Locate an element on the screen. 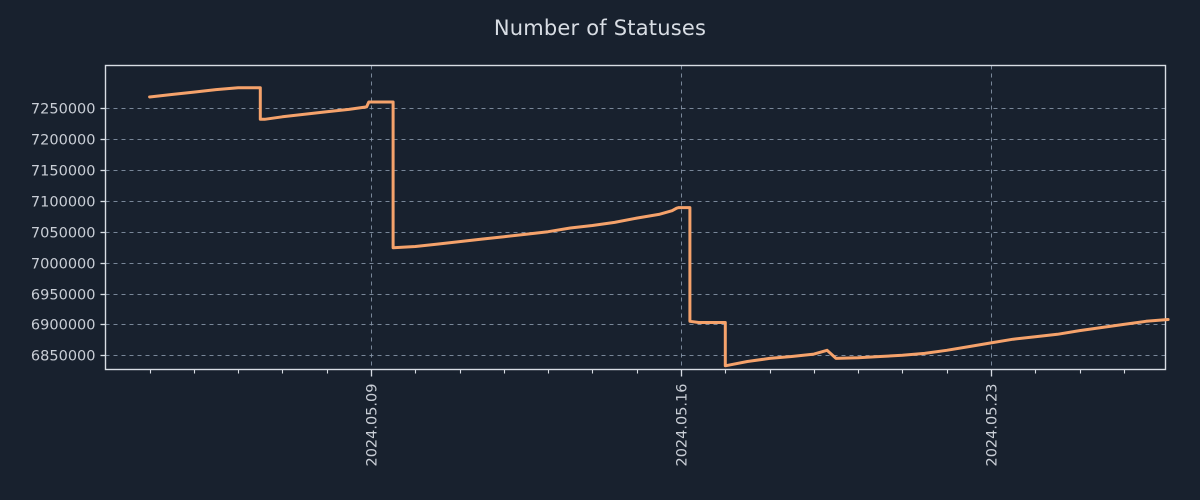 The image size is (1200, 500). x-tick-label: 2024.05.23 is located at coordinates (993, 425).